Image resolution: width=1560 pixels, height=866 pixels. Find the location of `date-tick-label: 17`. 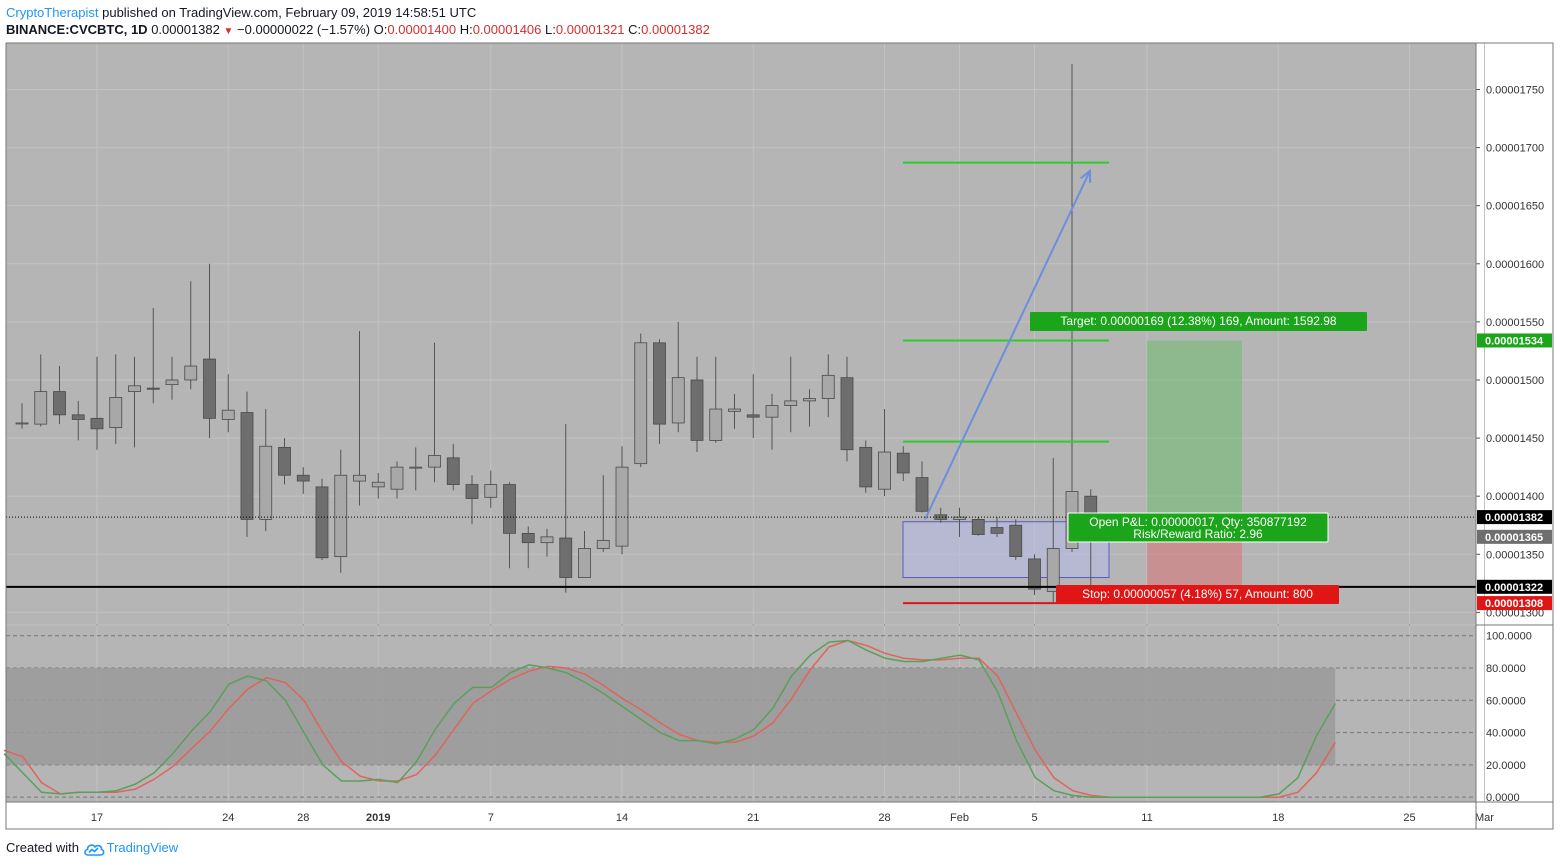

date-tick-label: 17 is located at coordinates (97, 818).